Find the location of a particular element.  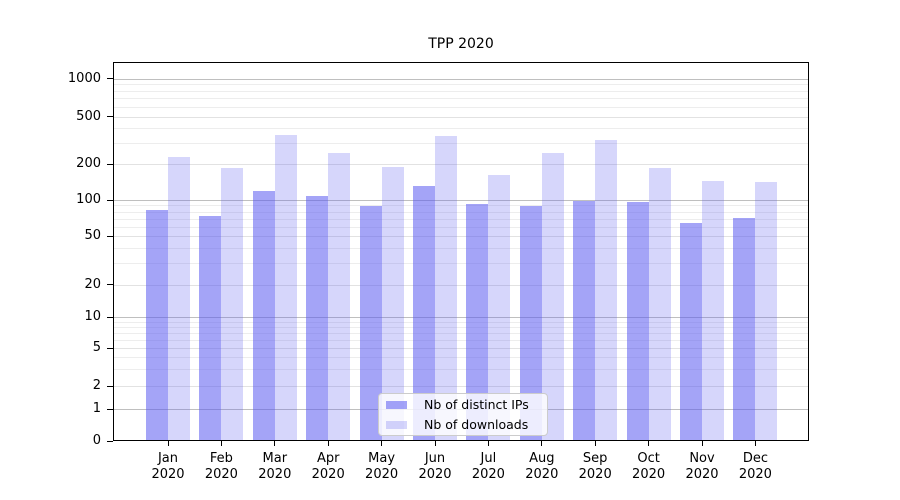

x-tick-label-line: Aug is located at coordinates (542, 458).